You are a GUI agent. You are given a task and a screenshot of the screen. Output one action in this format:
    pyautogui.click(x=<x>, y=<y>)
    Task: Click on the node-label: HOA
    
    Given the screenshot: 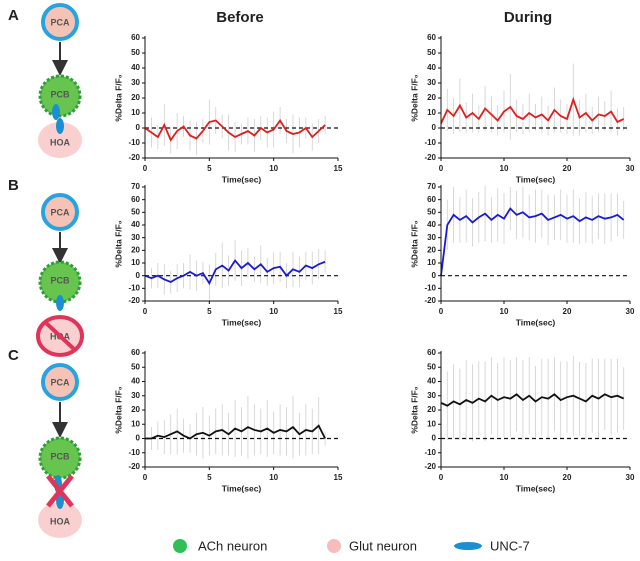 What is the action you would take?
    pyautogui.click(x=60, y=521)
    